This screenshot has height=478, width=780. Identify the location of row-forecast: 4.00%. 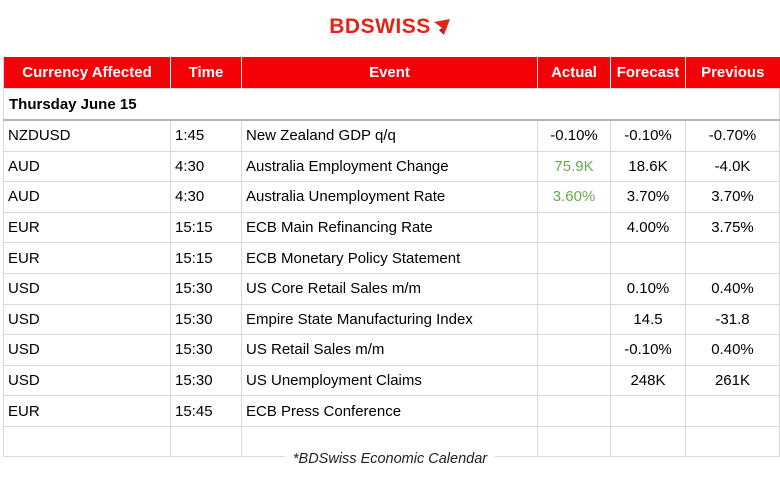
(648, 227).